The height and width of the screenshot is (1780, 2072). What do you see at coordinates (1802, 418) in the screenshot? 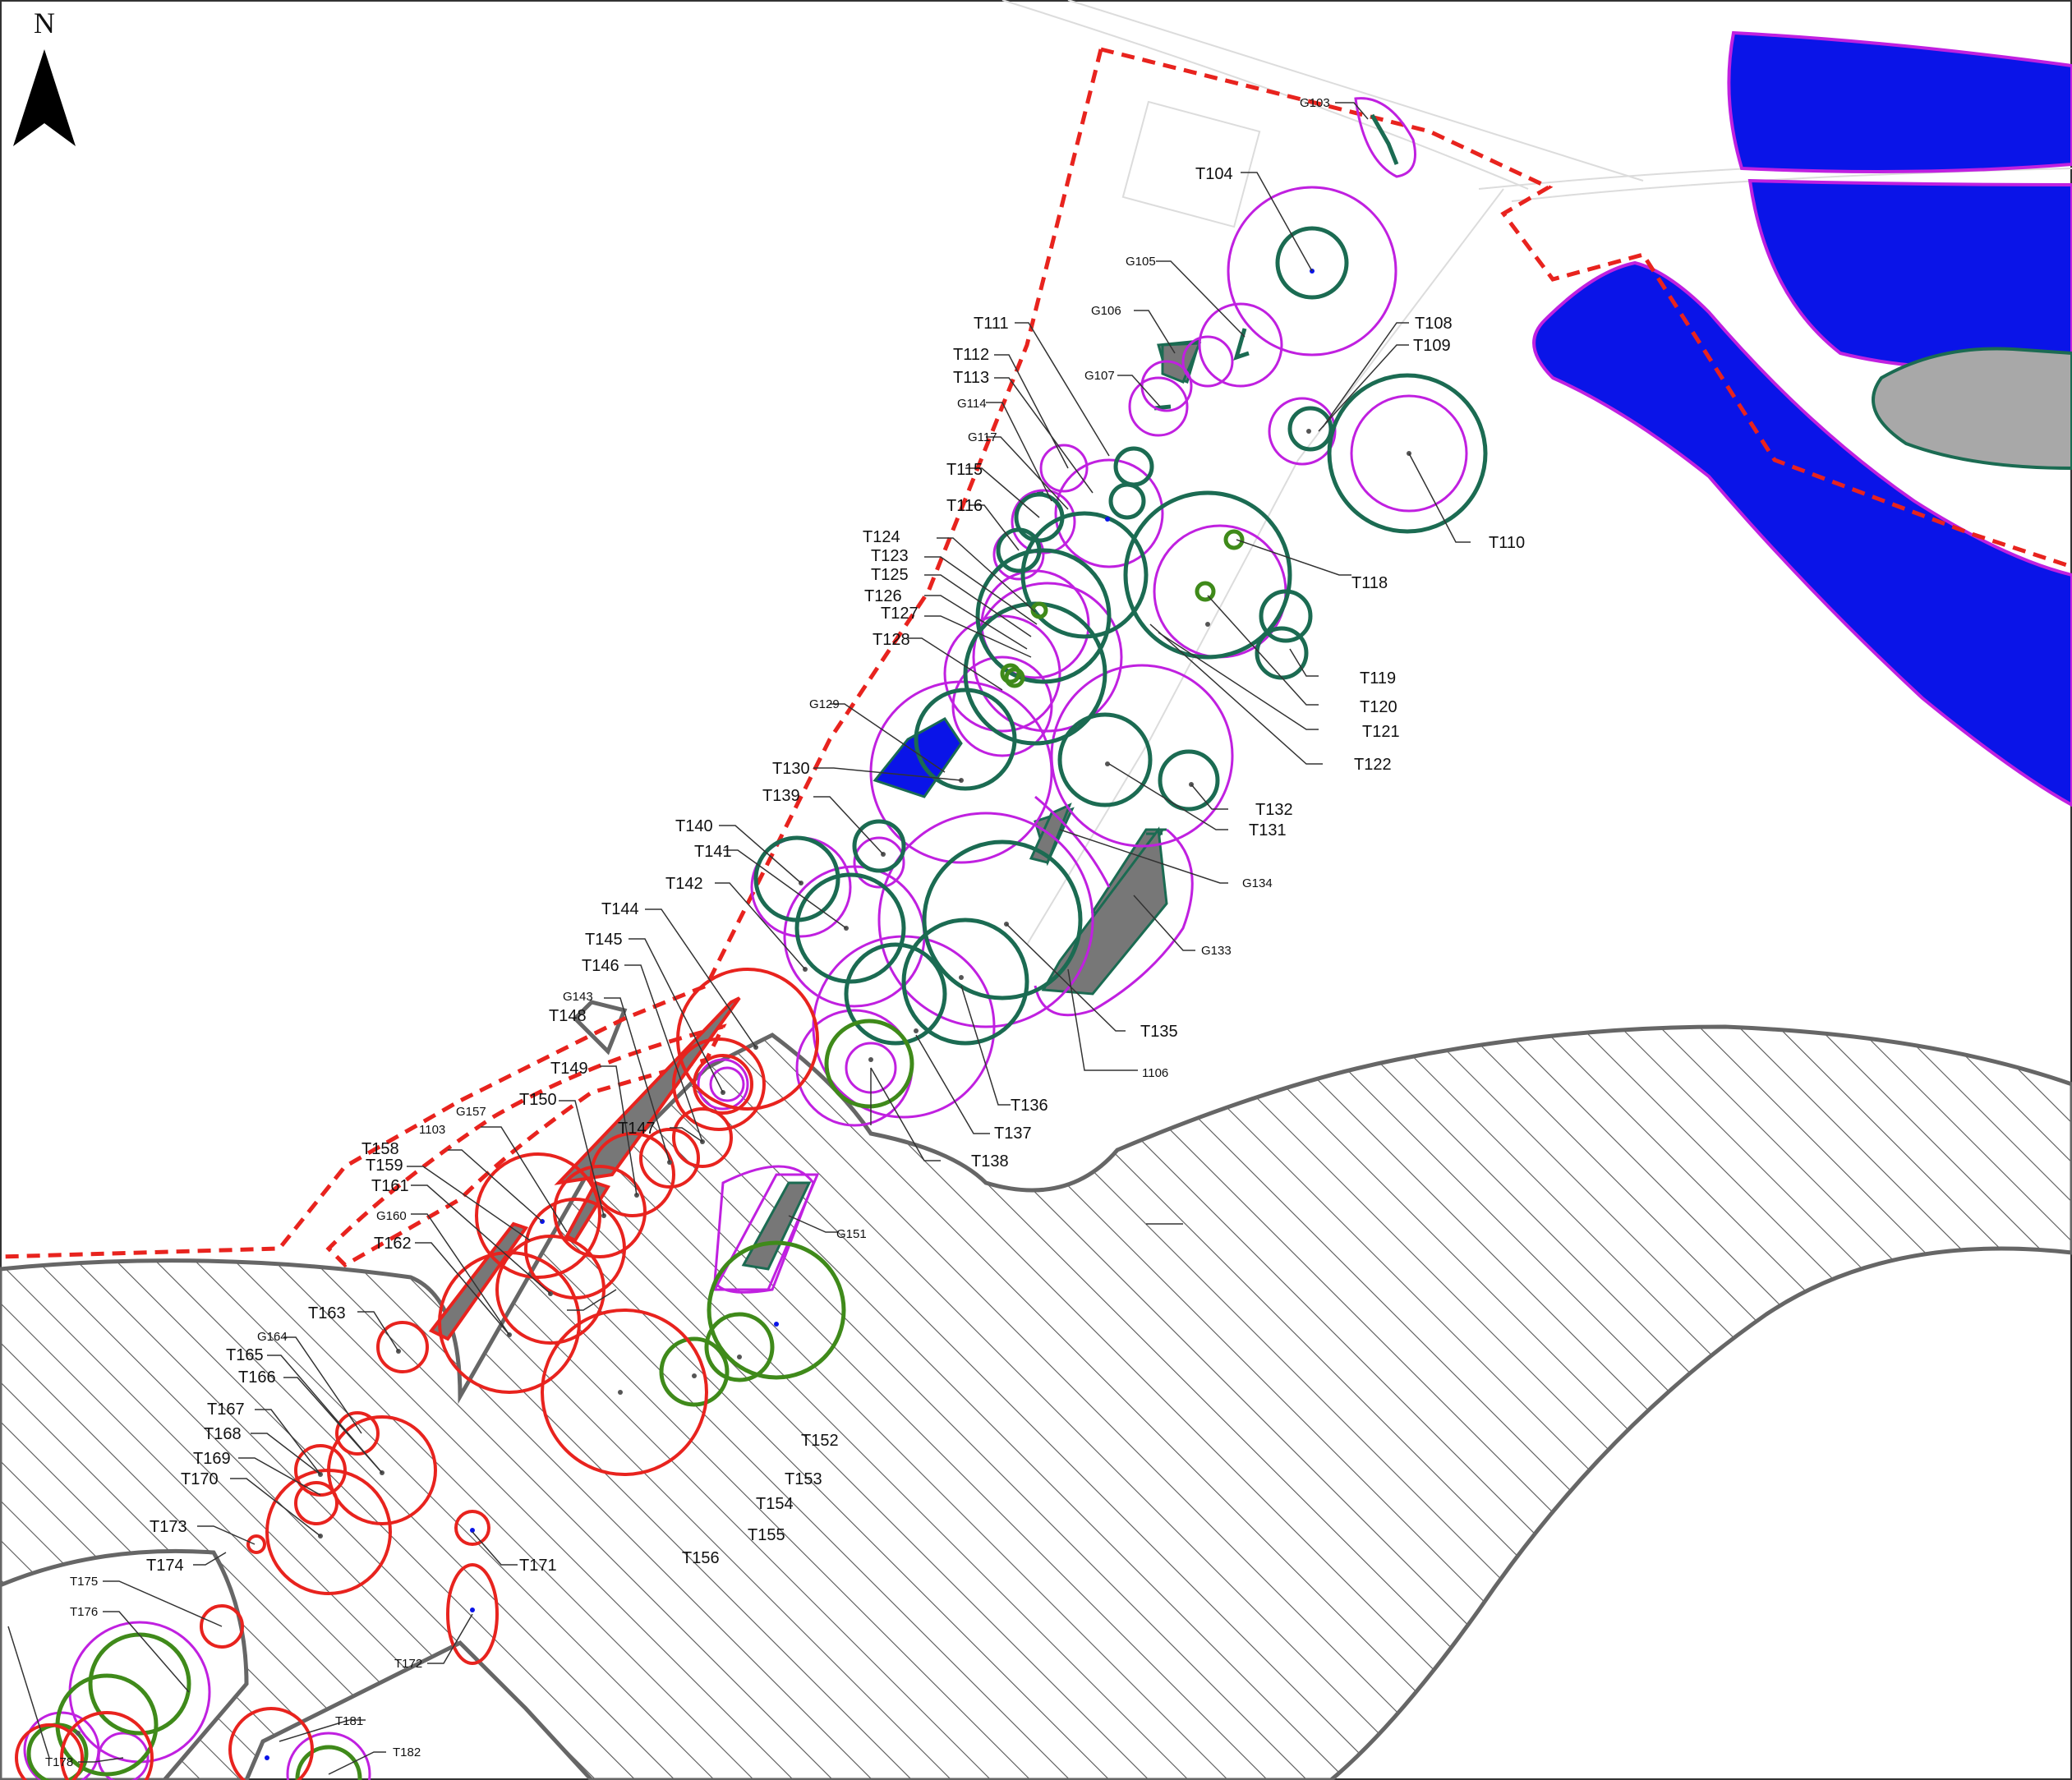
I see `water-bodies` at bounding box center [1802, 418].